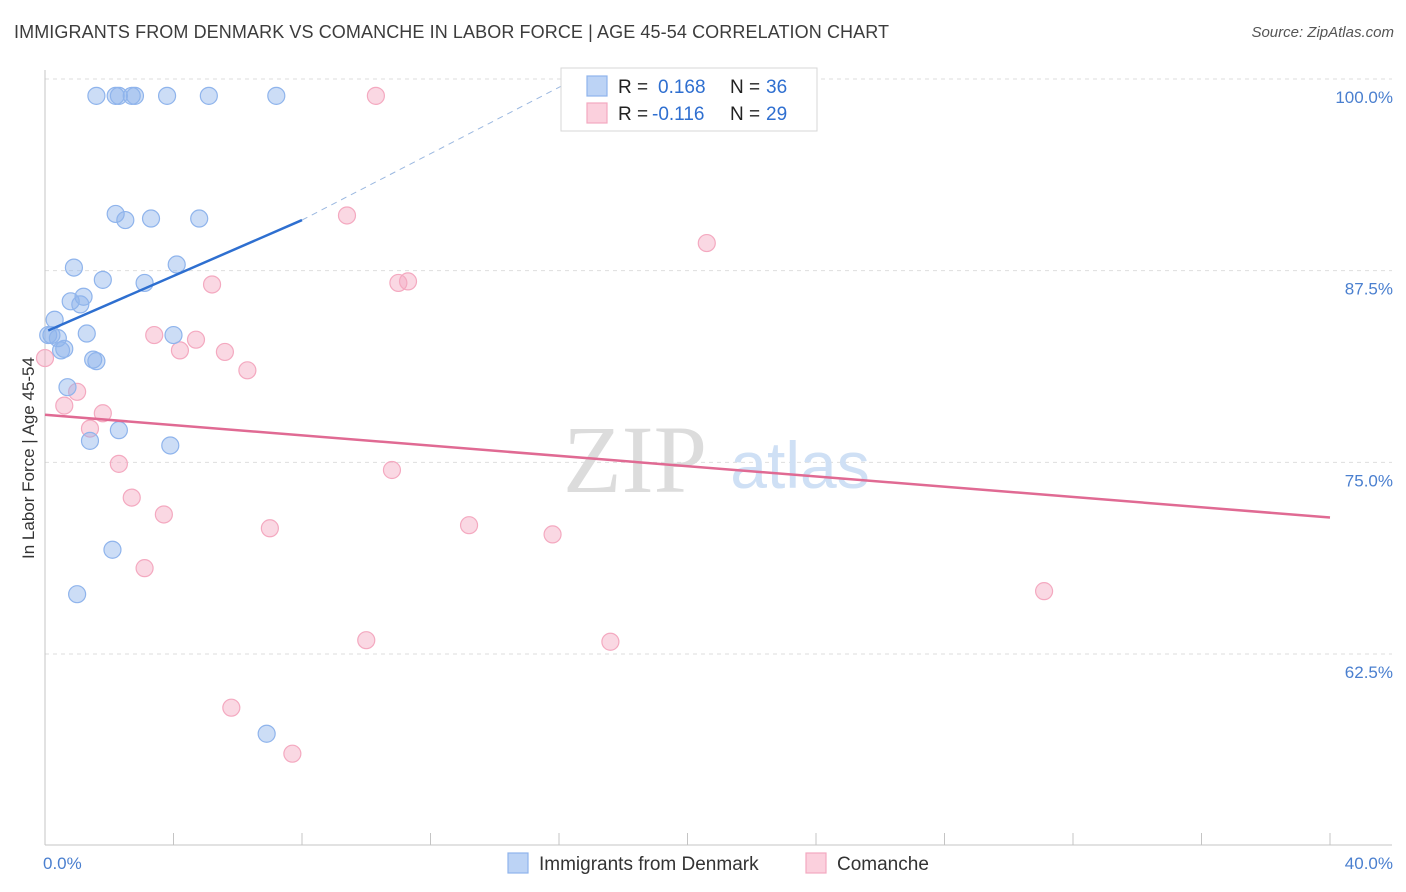 Image resolution: width=1406 pixels, height=892 pixels. What do you see at coordinates (633, 114) in the screenshot?
I see `legend-r-label-2: R =` at bounding box center [633, 114].